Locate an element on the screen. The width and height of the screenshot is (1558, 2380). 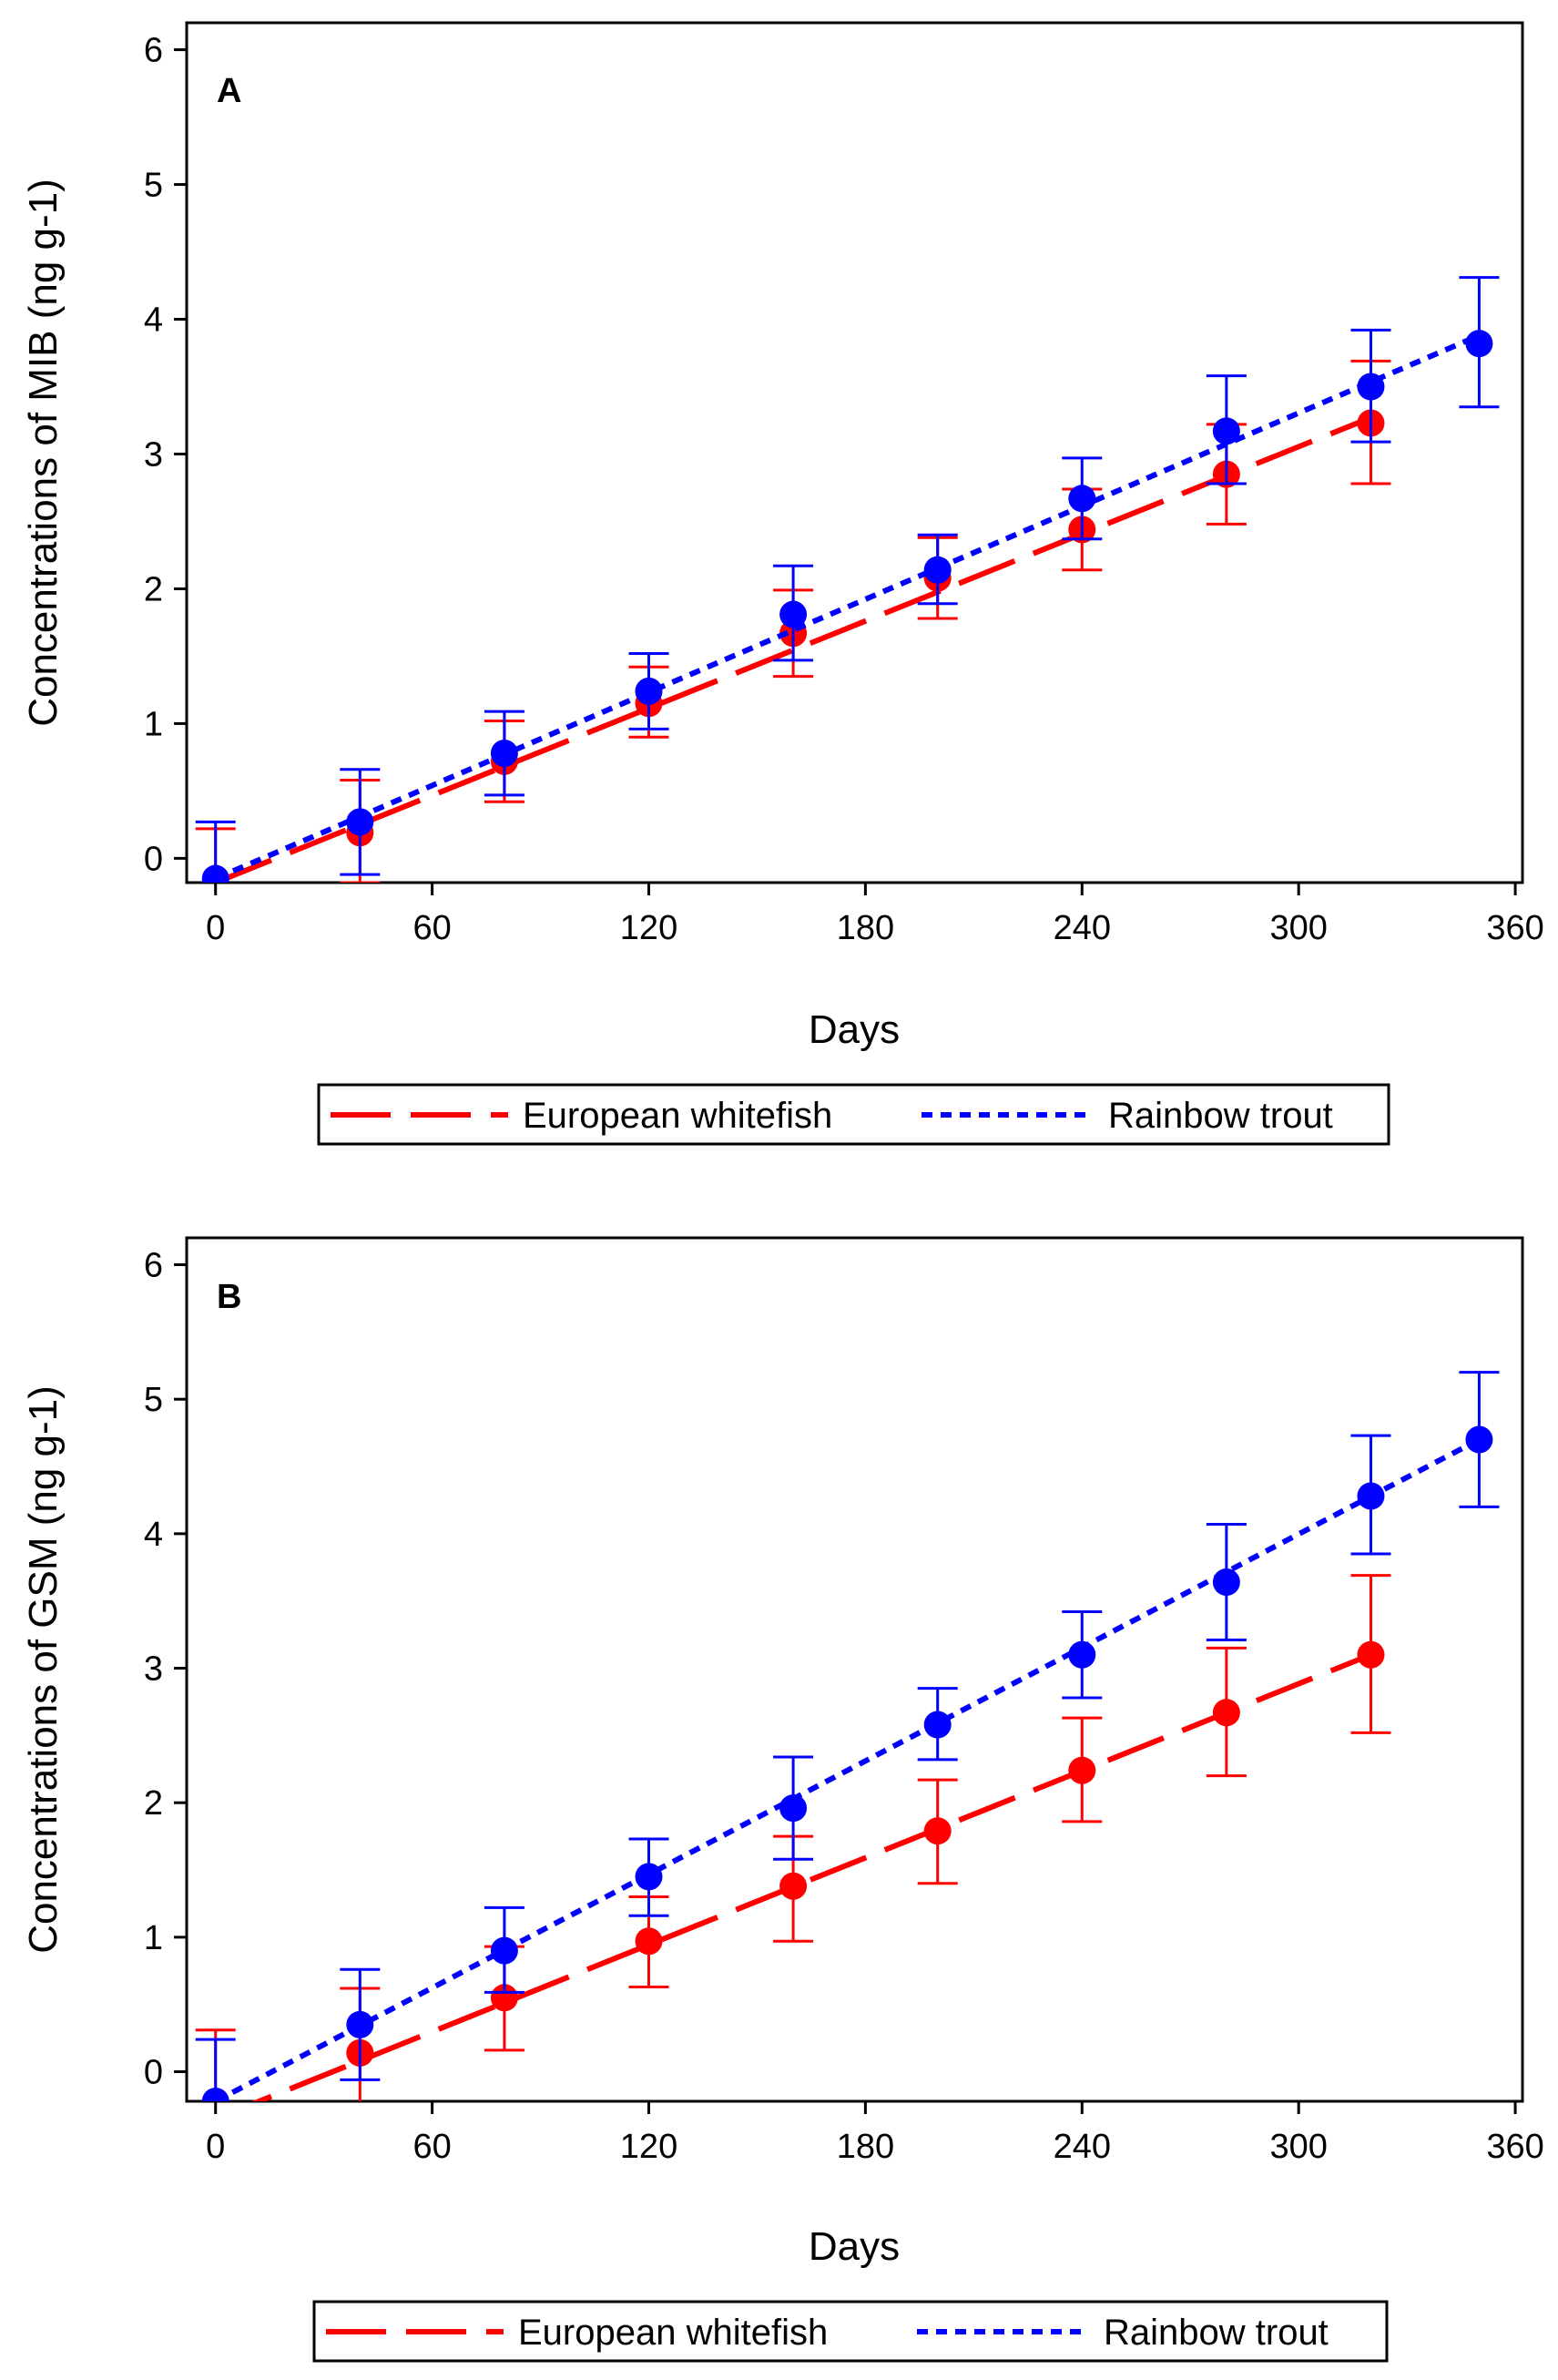
legend-b: European whitefish Rainbow trout is located at coordinates (850, 2331).